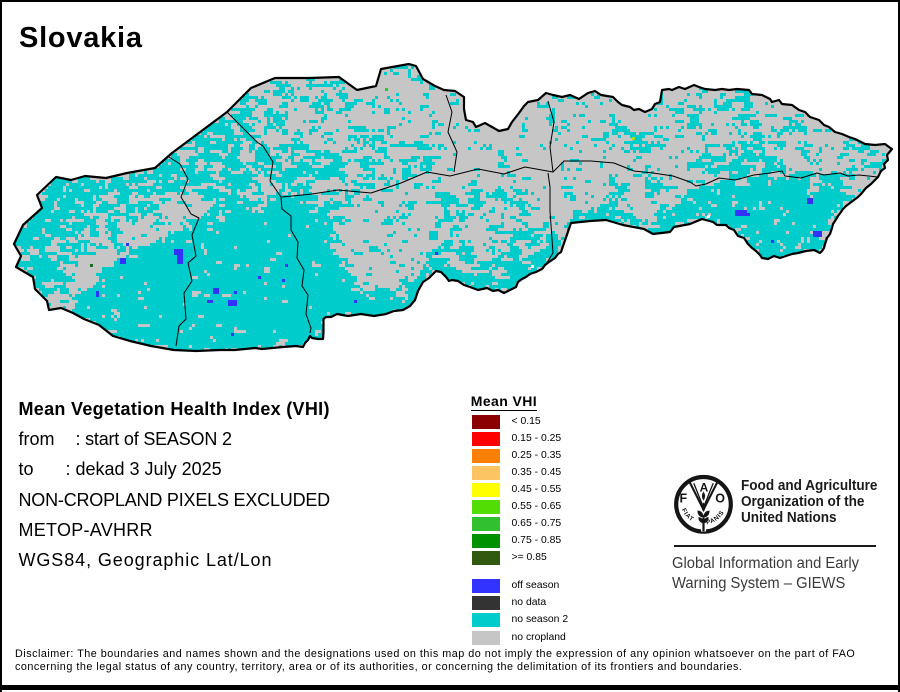  What do you see at coordinates (704, 488) in the screenshot?
I see `svg-text: A` at bounding box center [704, 488].